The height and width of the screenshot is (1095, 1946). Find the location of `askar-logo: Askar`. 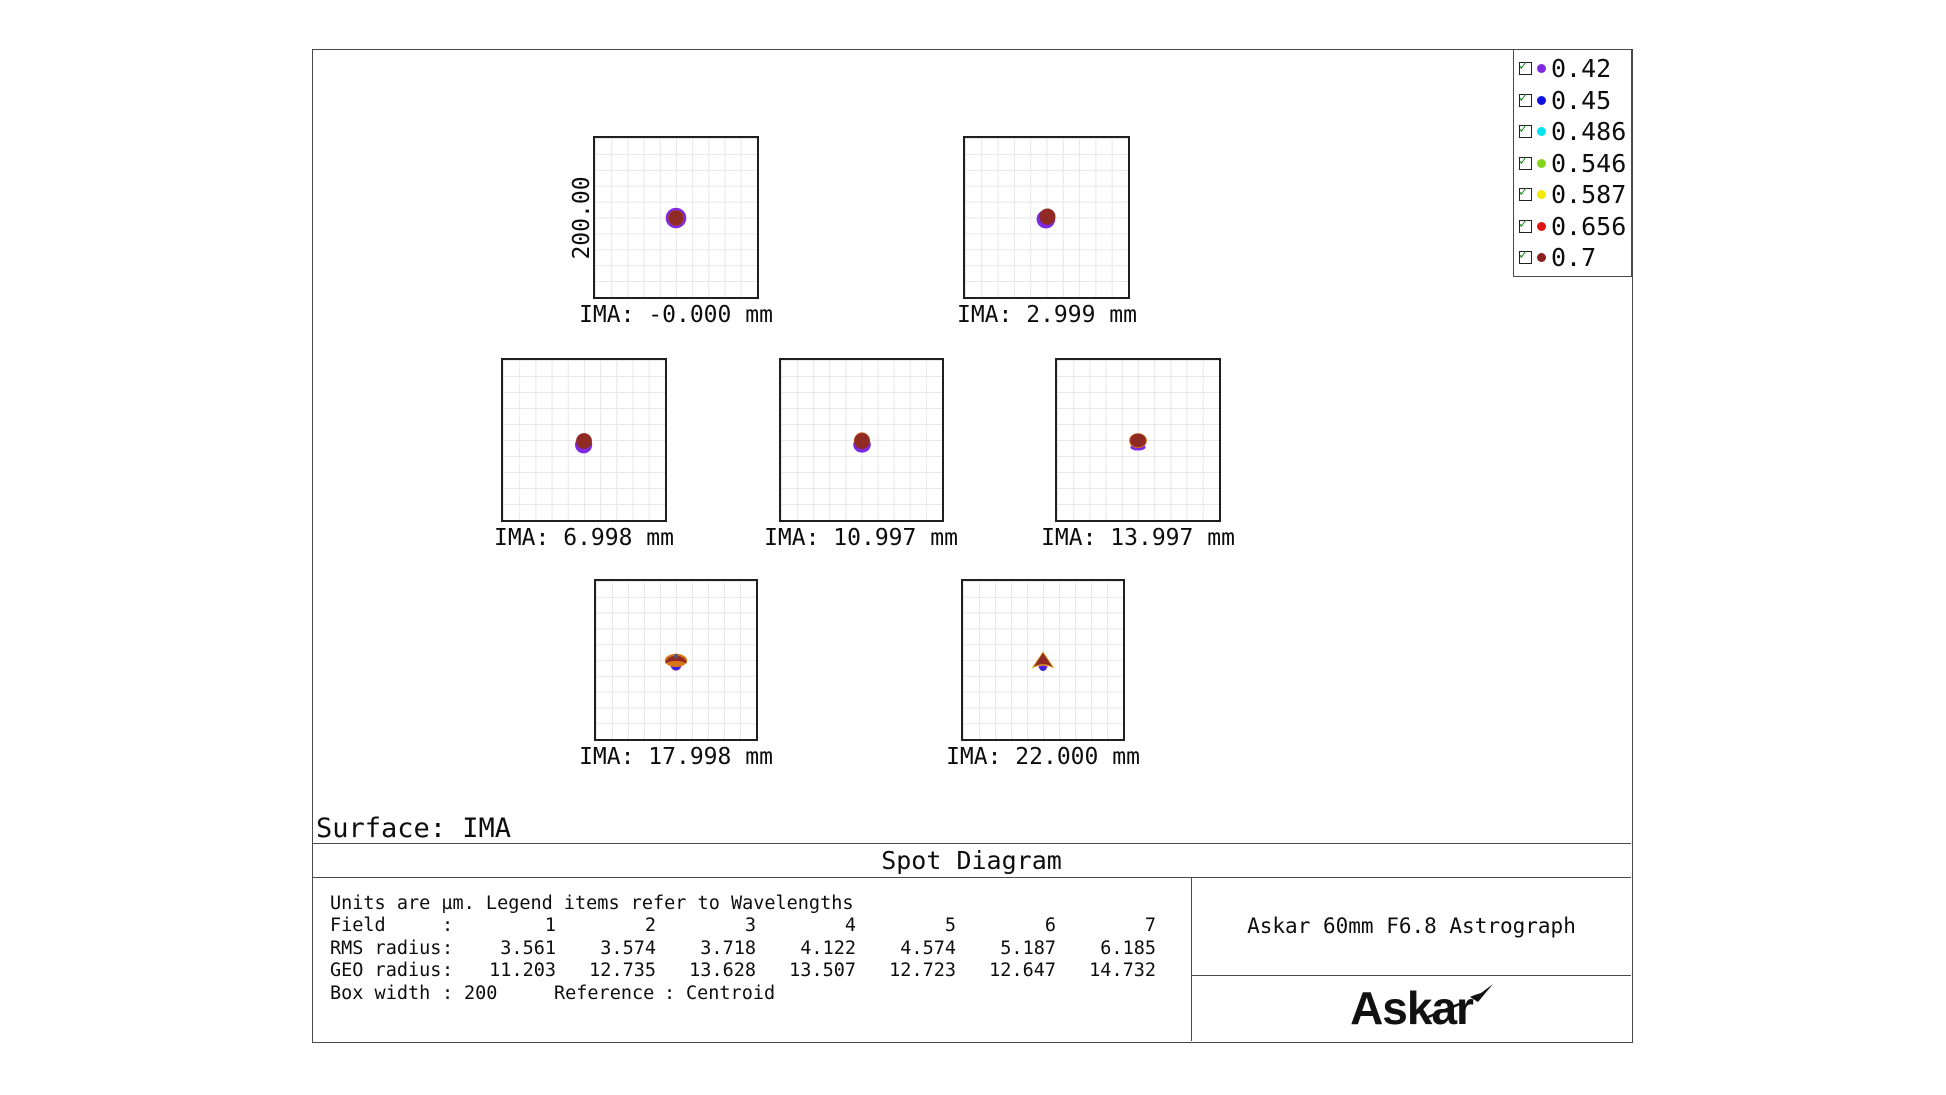

askar-logo: Askar is located at coordinates (1422, 1007).